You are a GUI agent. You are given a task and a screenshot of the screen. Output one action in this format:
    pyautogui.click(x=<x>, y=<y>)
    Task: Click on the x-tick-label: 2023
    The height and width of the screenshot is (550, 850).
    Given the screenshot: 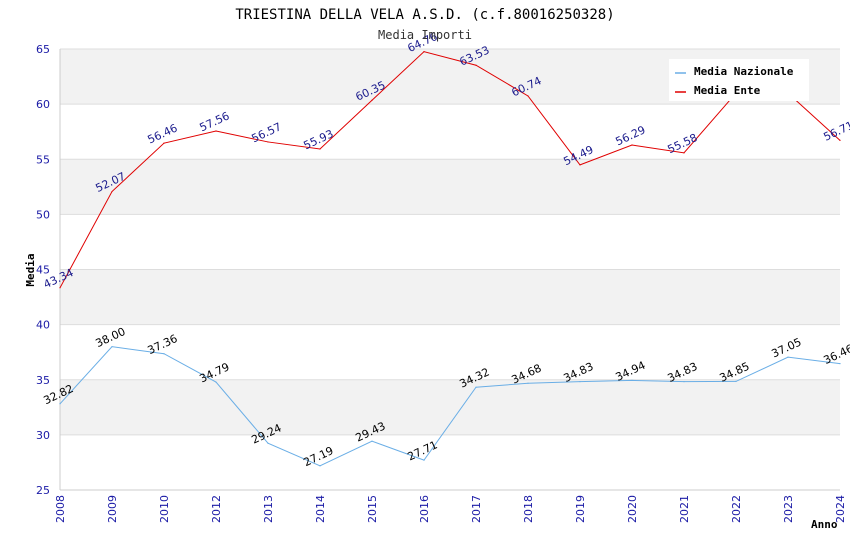 What is the action you would take?
    pyautogui.click(x=788, y=509)
    